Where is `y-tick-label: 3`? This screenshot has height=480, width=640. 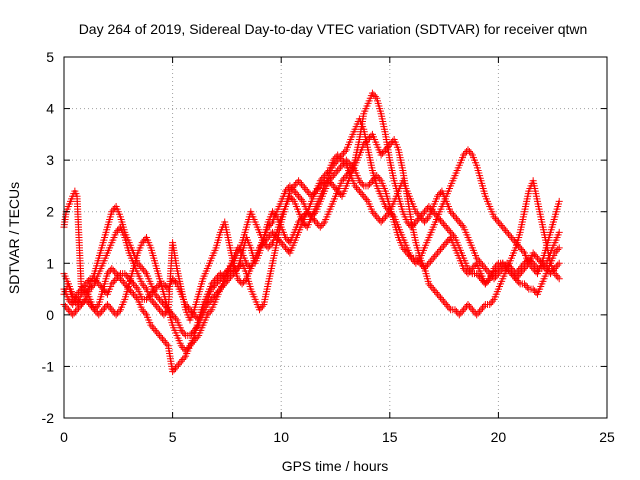 y-tick-label: 3 is located at coordinates (50, 160).